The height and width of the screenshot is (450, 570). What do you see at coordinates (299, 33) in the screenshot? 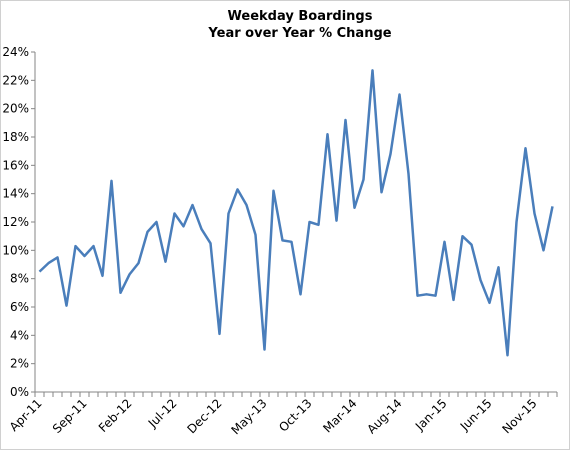
I see `chart-subtitle: Year over Year % Change` at bounding box center [299, 33].